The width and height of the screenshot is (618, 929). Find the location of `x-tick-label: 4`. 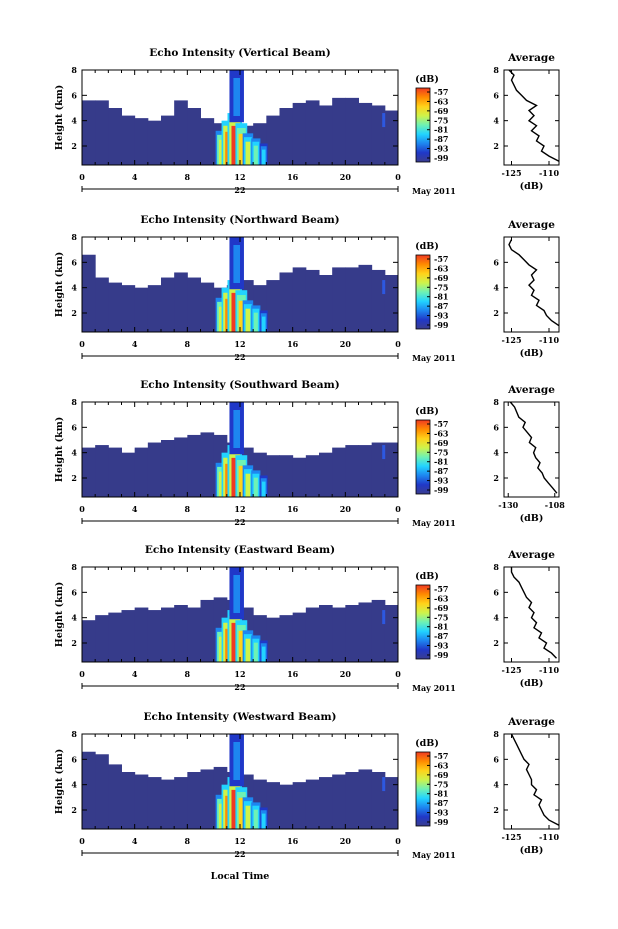

x-tick-label: 4 is located at coordinates (135, 841).